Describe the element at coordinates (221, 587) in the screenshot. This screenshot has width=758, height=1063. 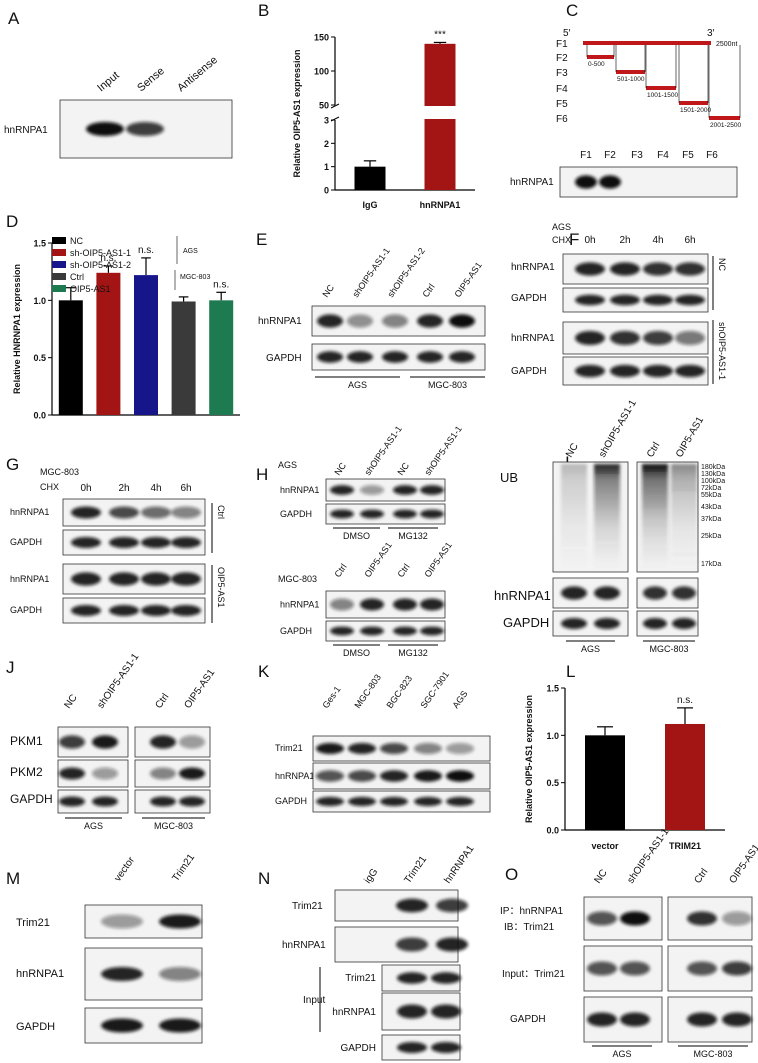
I see `group-label: OIP5-AS1` at that location.